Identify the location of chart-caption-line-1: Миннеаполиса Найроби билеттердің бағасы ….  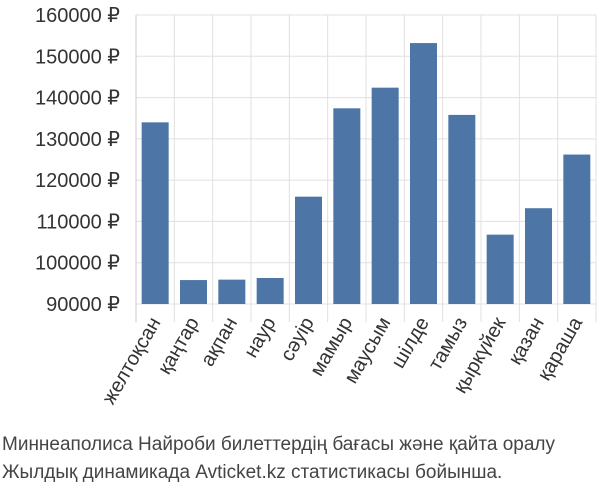
(279, 444).